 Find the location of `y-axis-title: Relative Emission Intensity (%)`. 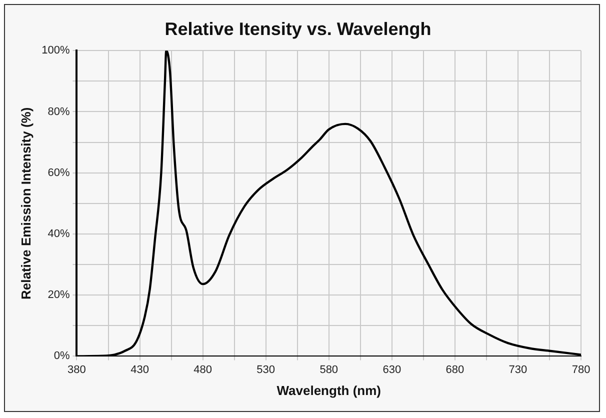

y-axis-title: Relative Emission Intensity (%) is located at coordinates (26, 203).